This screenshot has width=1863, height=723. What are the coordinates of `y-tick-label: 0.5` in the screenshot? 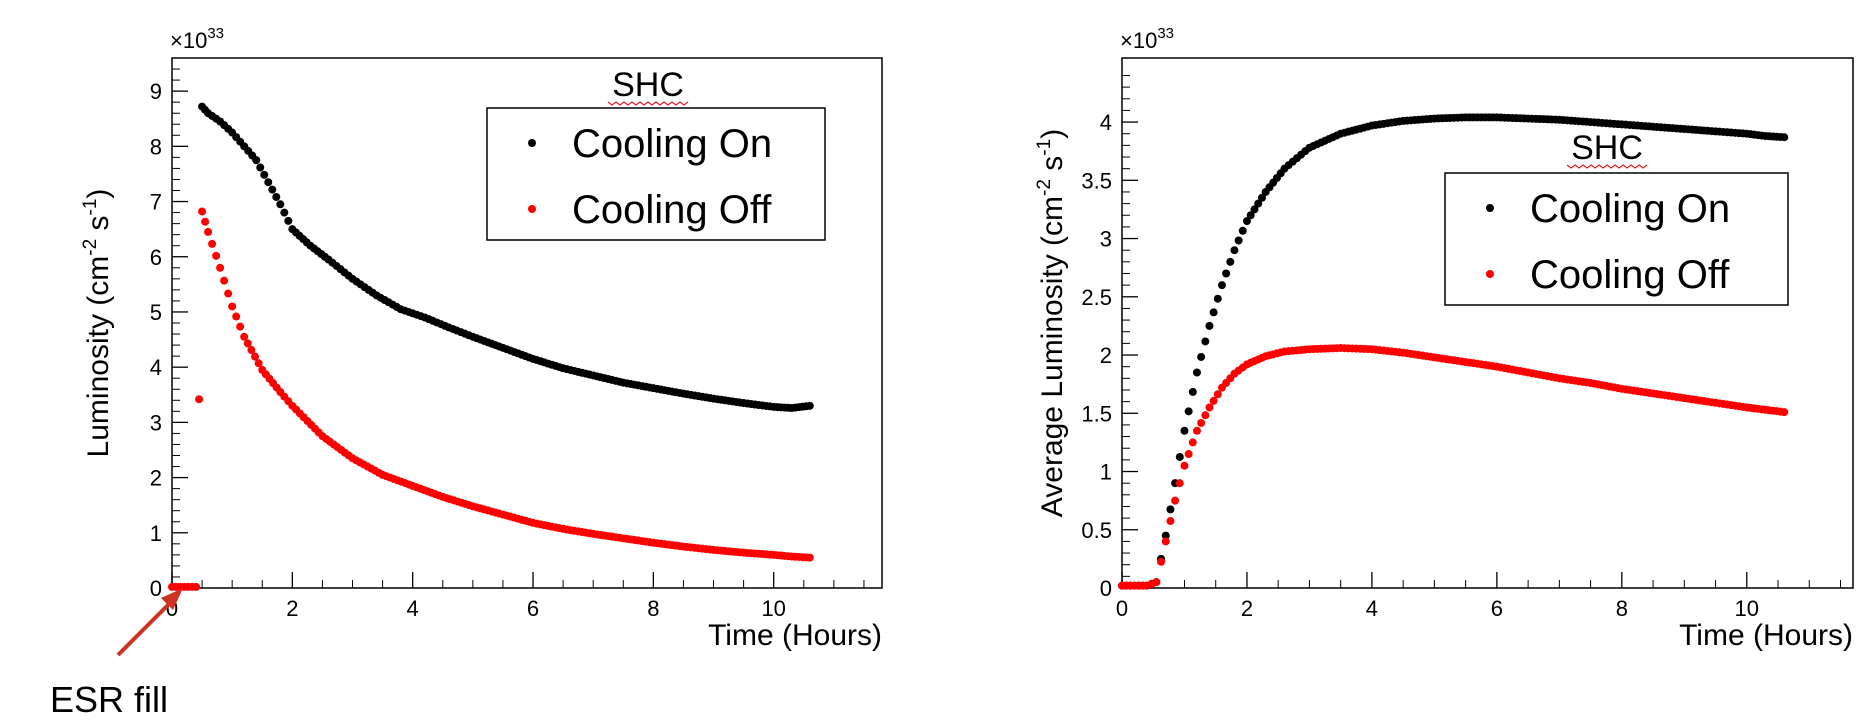 It's located at (1096, 530).